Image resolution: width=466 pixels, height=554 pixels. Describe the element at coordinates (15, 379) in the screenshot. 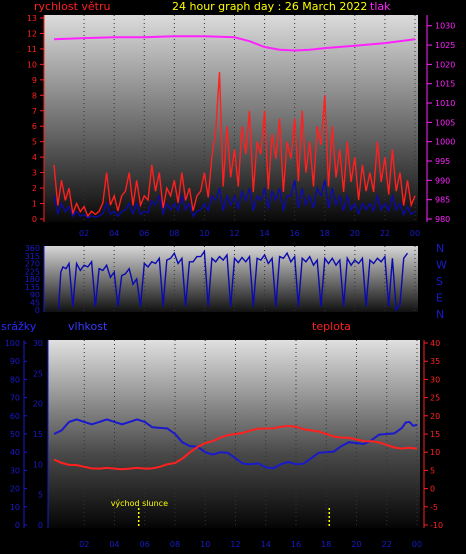

I see `rain-tick-label: 80` at that location.